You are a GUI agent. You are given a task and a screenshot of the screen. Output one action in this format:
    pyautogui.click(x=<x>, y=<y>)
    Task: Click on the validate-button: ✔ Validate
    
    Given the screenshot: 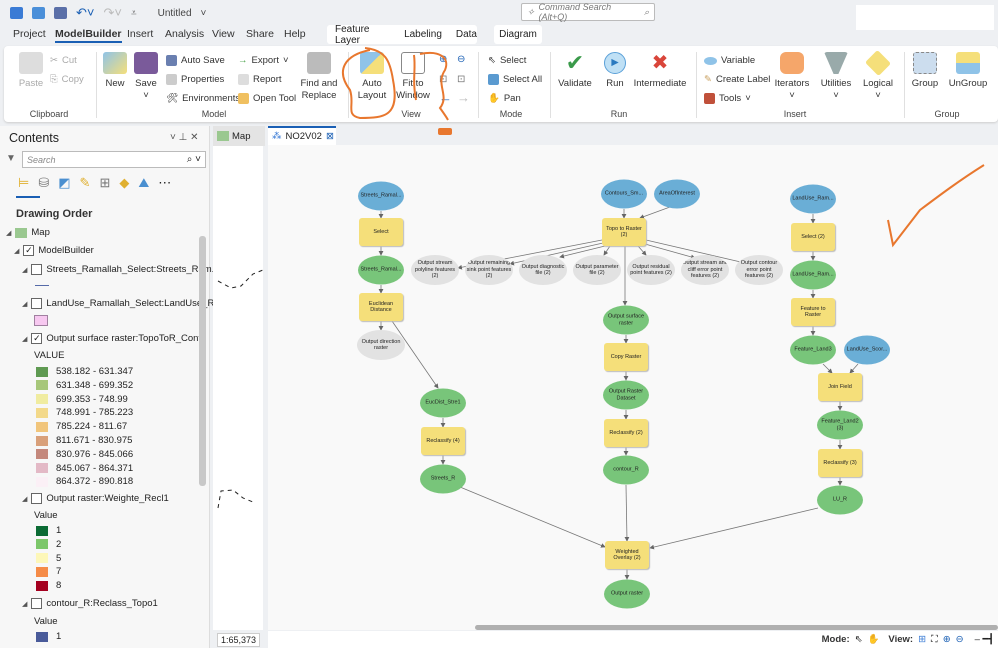 What is the action you would take?
    pyautogui.click(x=575, y=71)
    